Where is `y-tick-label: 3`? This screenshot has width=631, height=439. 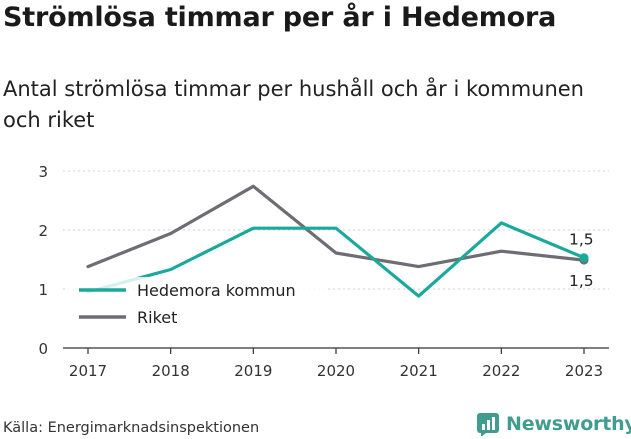 y-tick-label: 3 is located at coordinates (43, 172).